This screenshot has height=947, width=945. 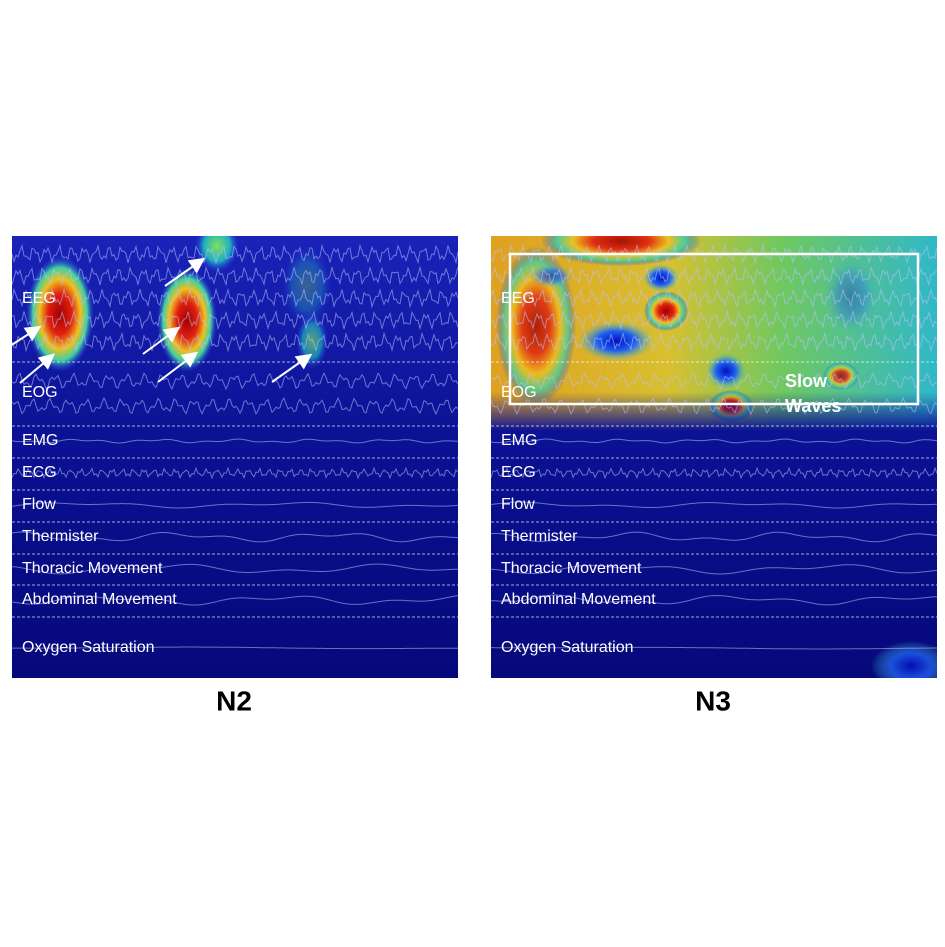 I want to click on panel-title: N3, so click(x=713, y=700).